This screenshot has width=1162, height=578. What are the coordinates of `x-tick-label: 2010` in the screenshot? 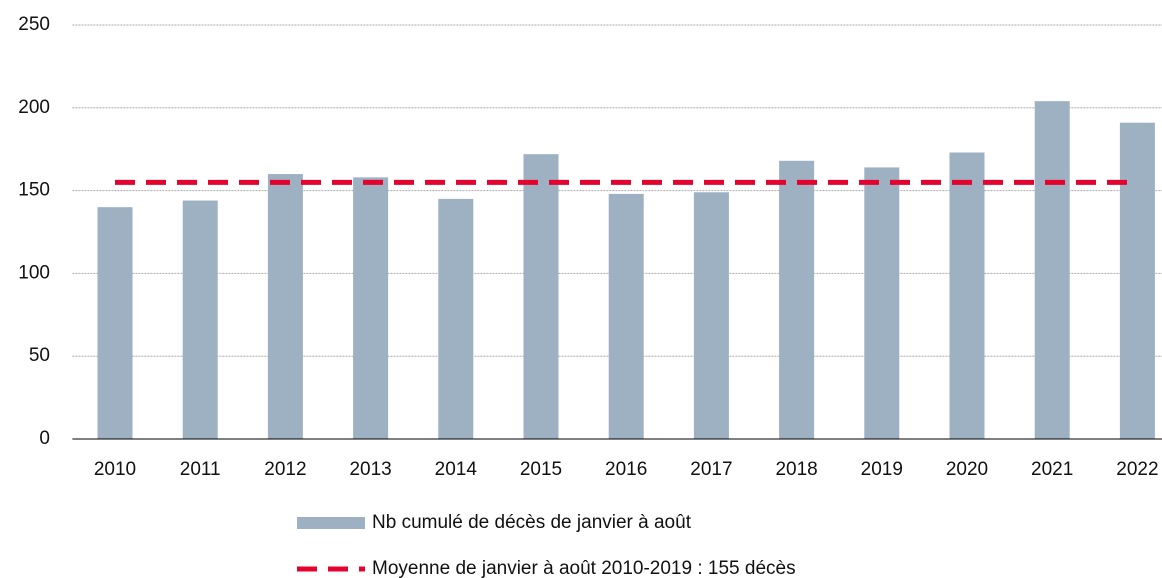 It's located at (115, 469).